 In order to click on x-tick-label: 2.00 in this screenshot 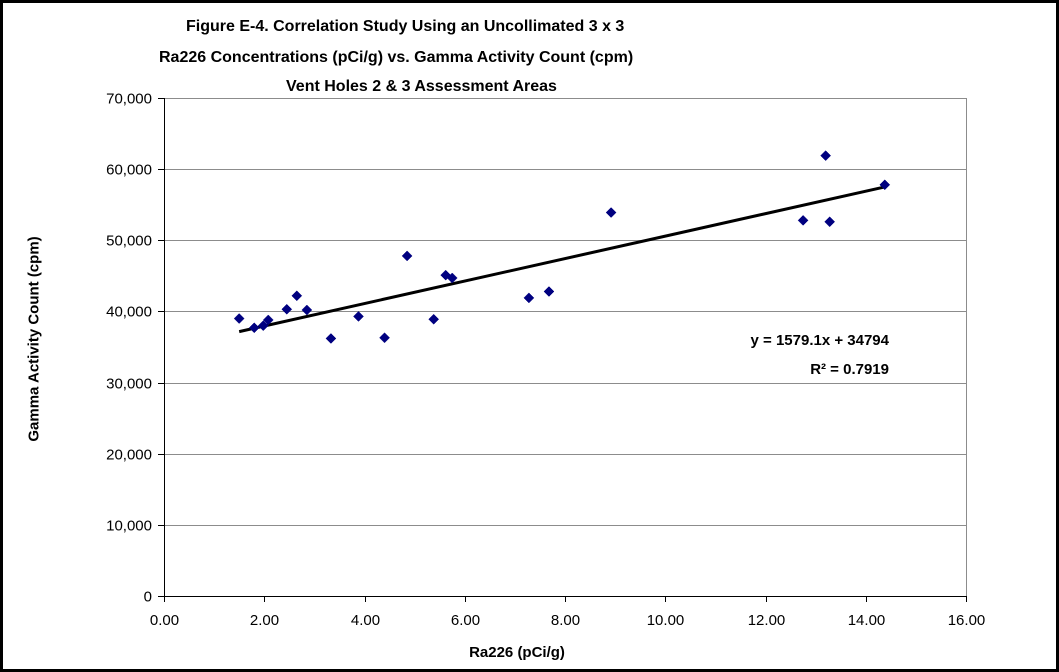, I will do `click(264, 620)`.